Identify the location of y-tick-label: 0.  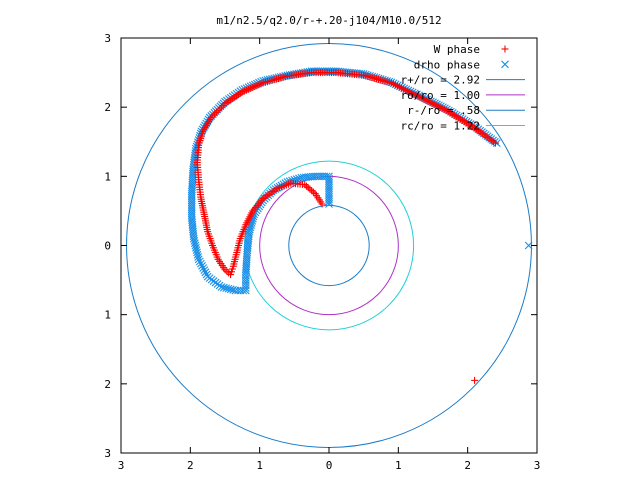
(107, 246).